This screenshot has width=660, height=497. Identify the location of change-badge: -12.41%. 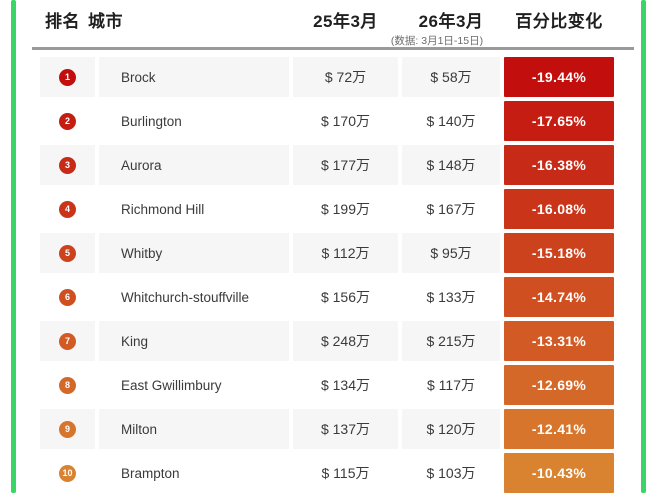
(559, 429).